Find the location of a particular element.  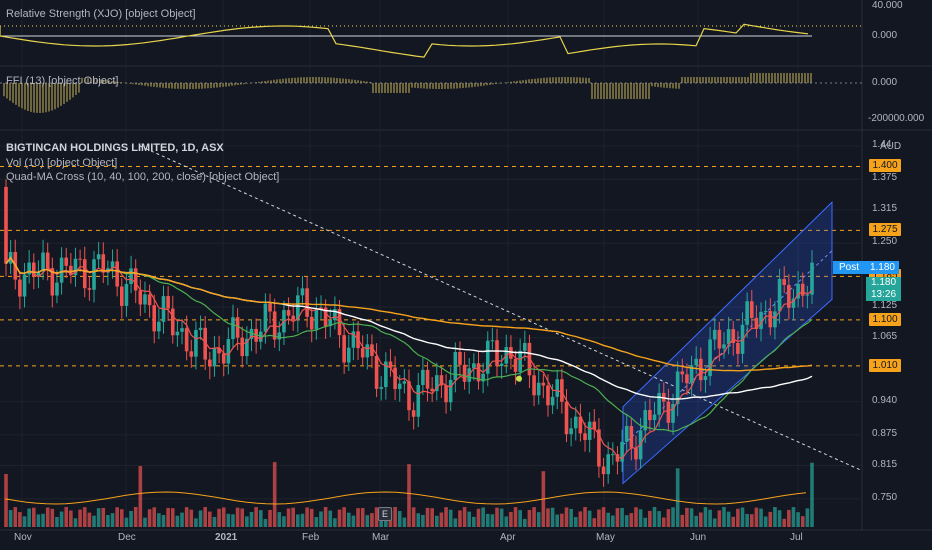

post-price-badge: Post 1.180 is located at coordinates (866, 267).